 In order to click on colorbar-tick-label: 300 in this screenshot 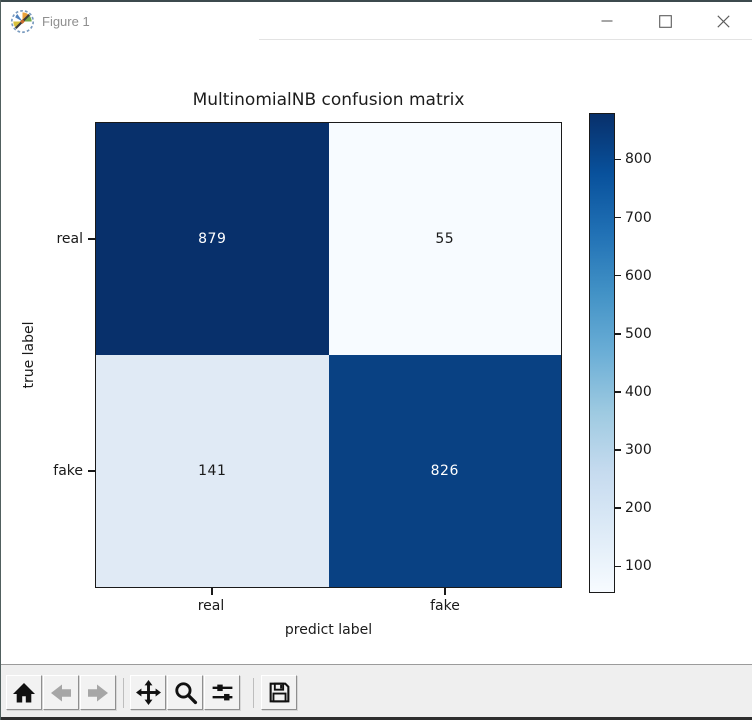, I will do `click(638, 450)`.